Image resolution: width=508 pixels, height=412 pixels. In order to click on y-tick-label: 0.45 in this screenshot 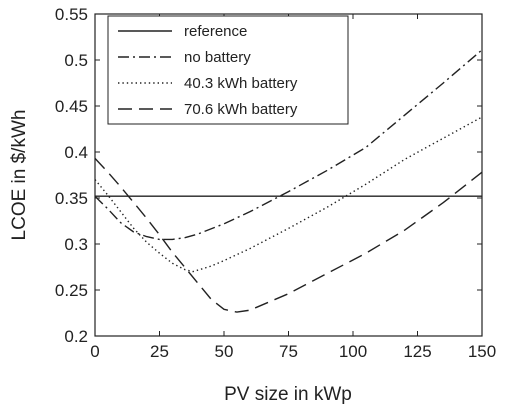, I will do `click(71, 106)`.